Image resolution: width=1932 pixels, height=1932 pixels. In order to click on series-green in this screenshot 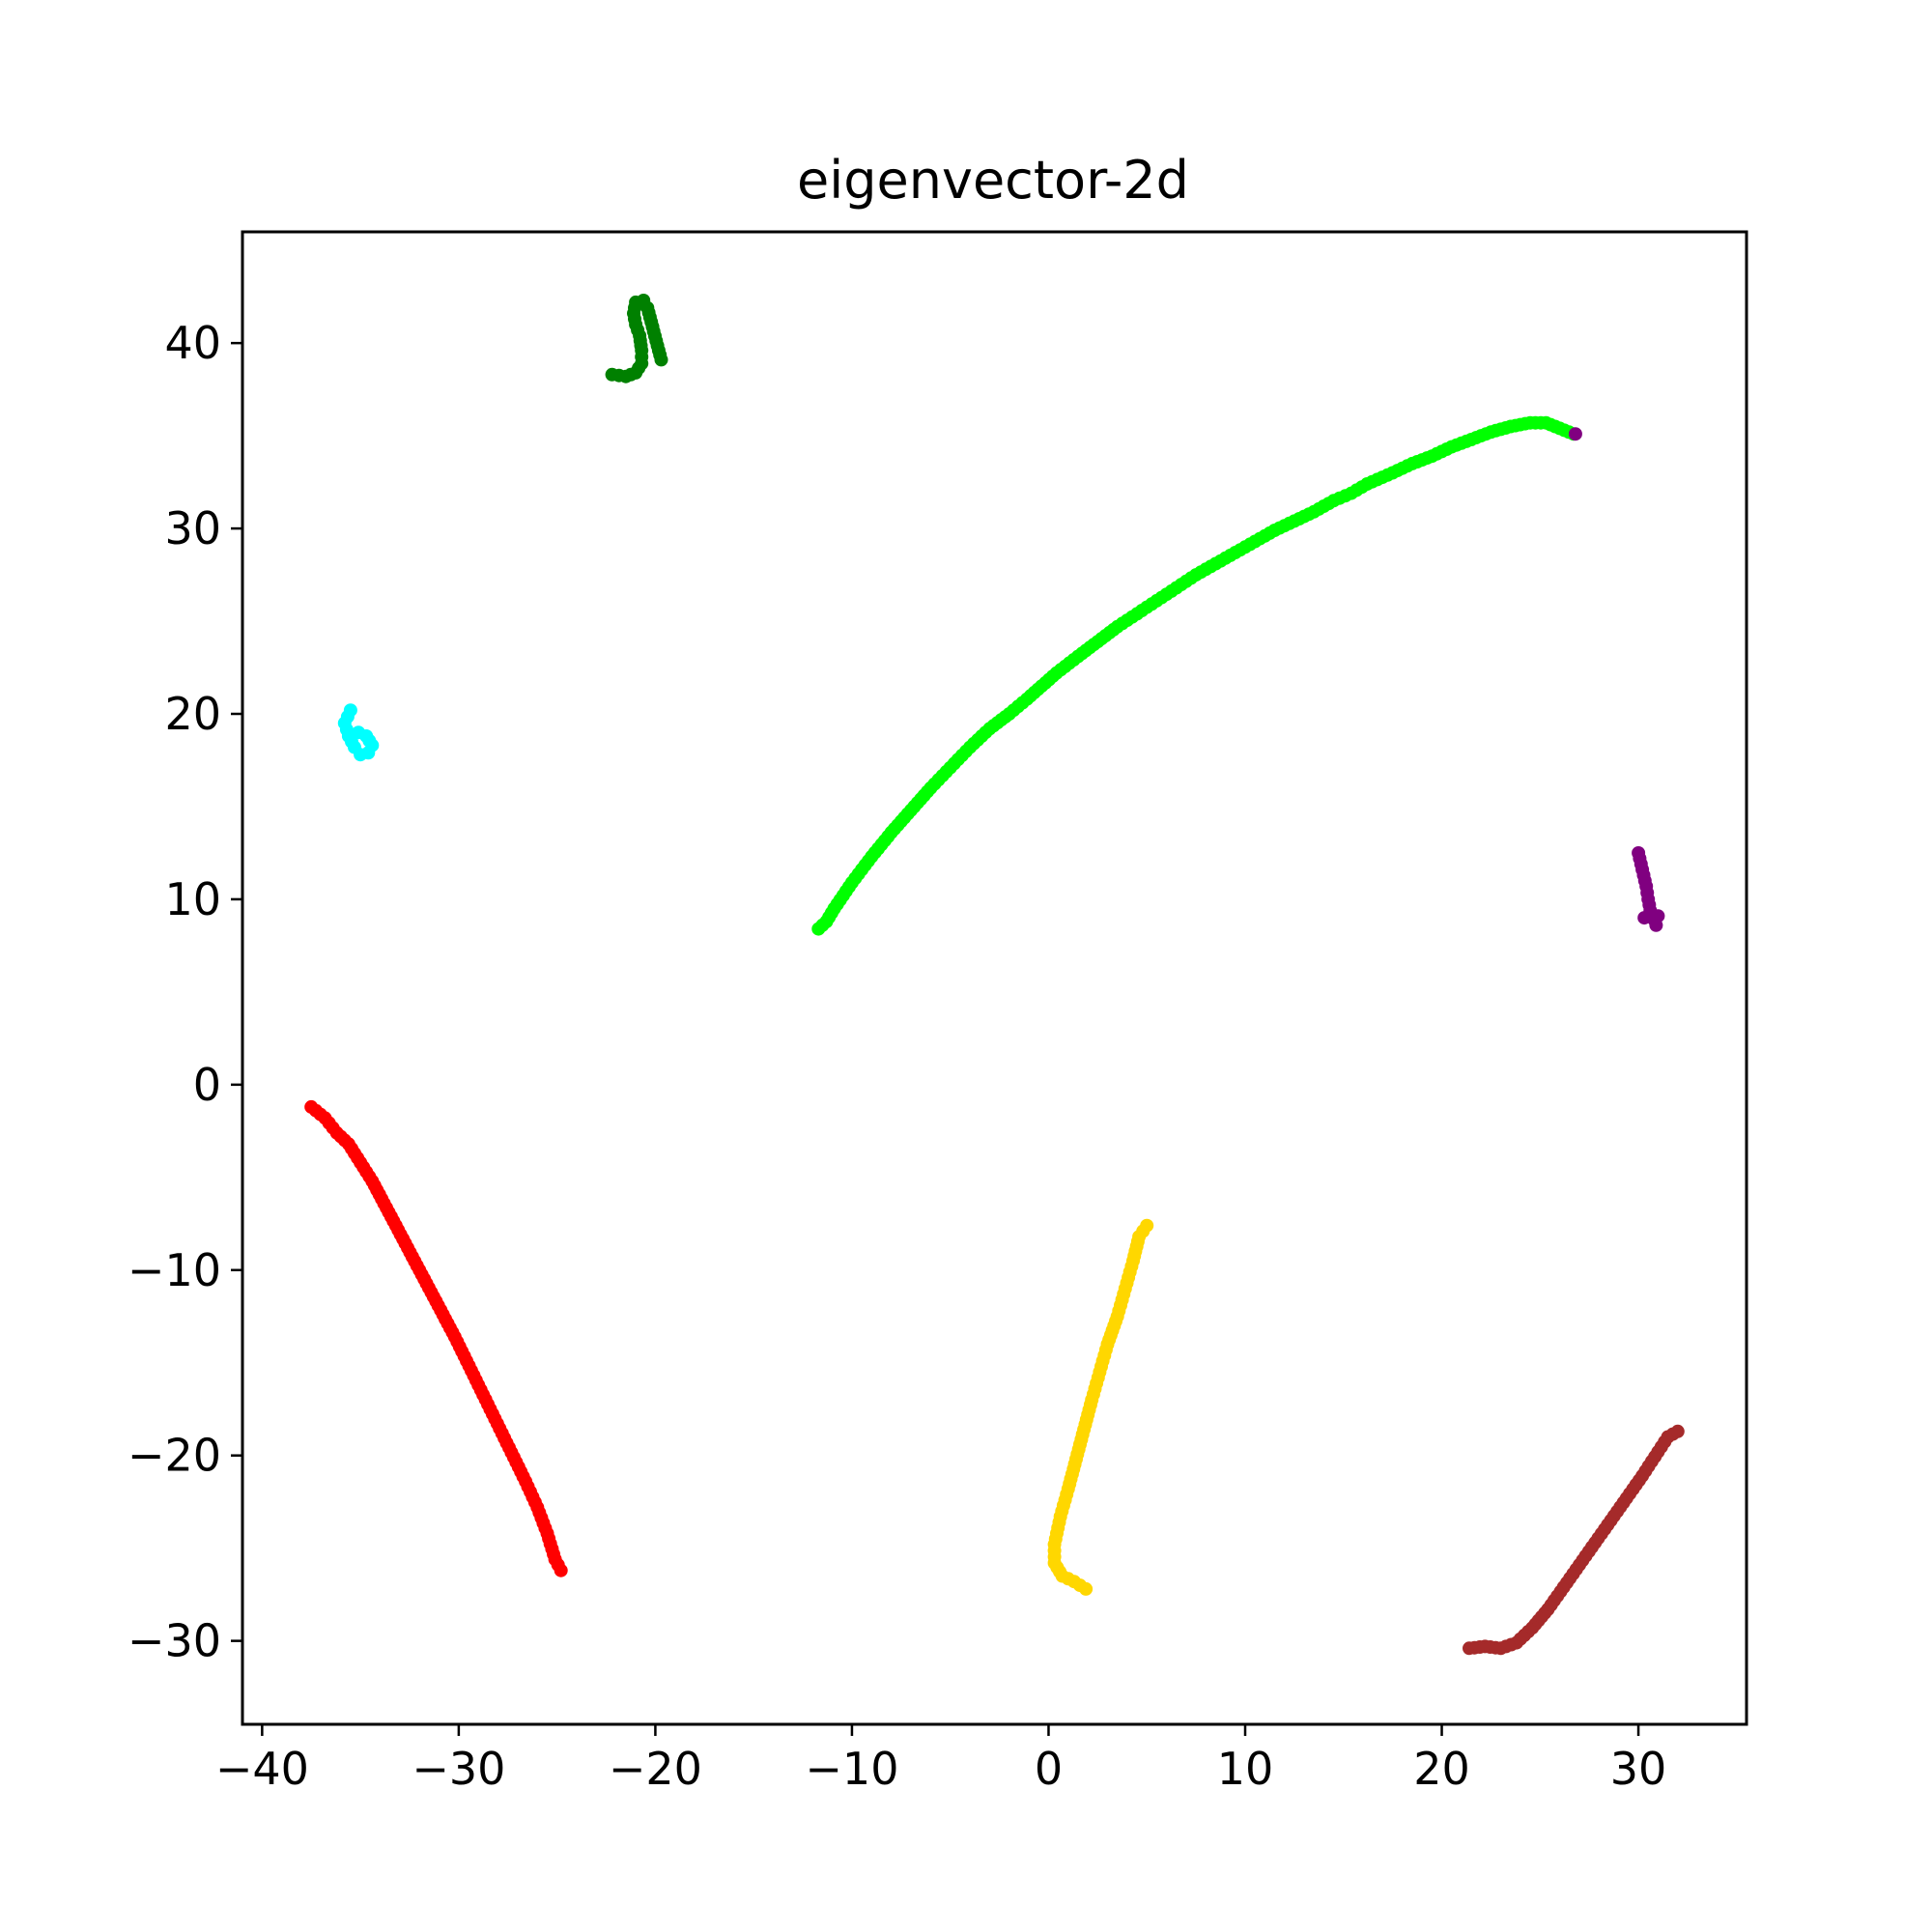, I will do `click(636, 339)`.